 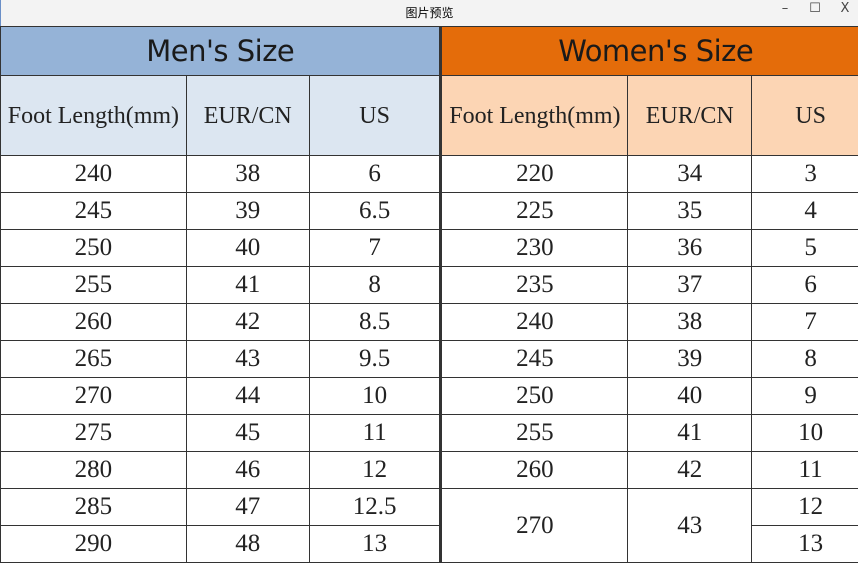 I want to click on men-size-title: Men's Size, so click(x=221, y=51).